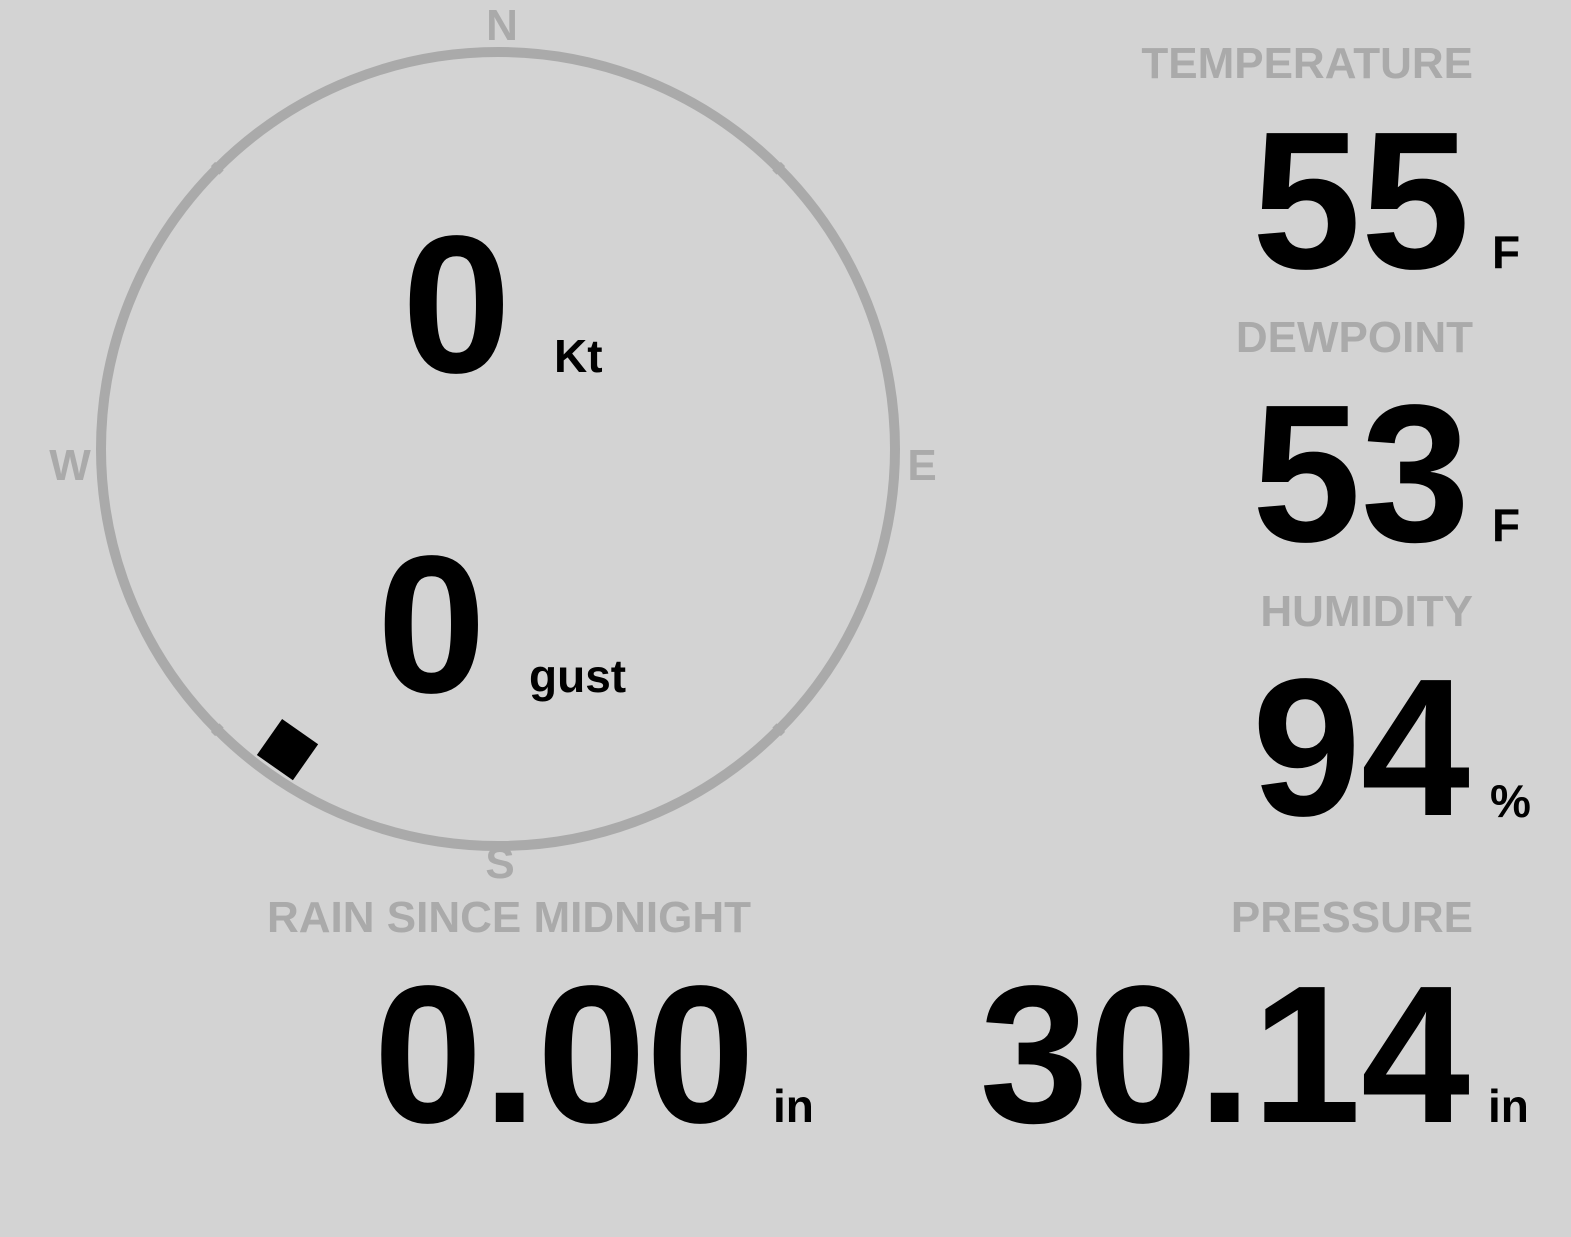 Image resolution: width=1571 pixels, height=1237 pixels. I want to click on rain-value: 0.00, so click(564, 1054).